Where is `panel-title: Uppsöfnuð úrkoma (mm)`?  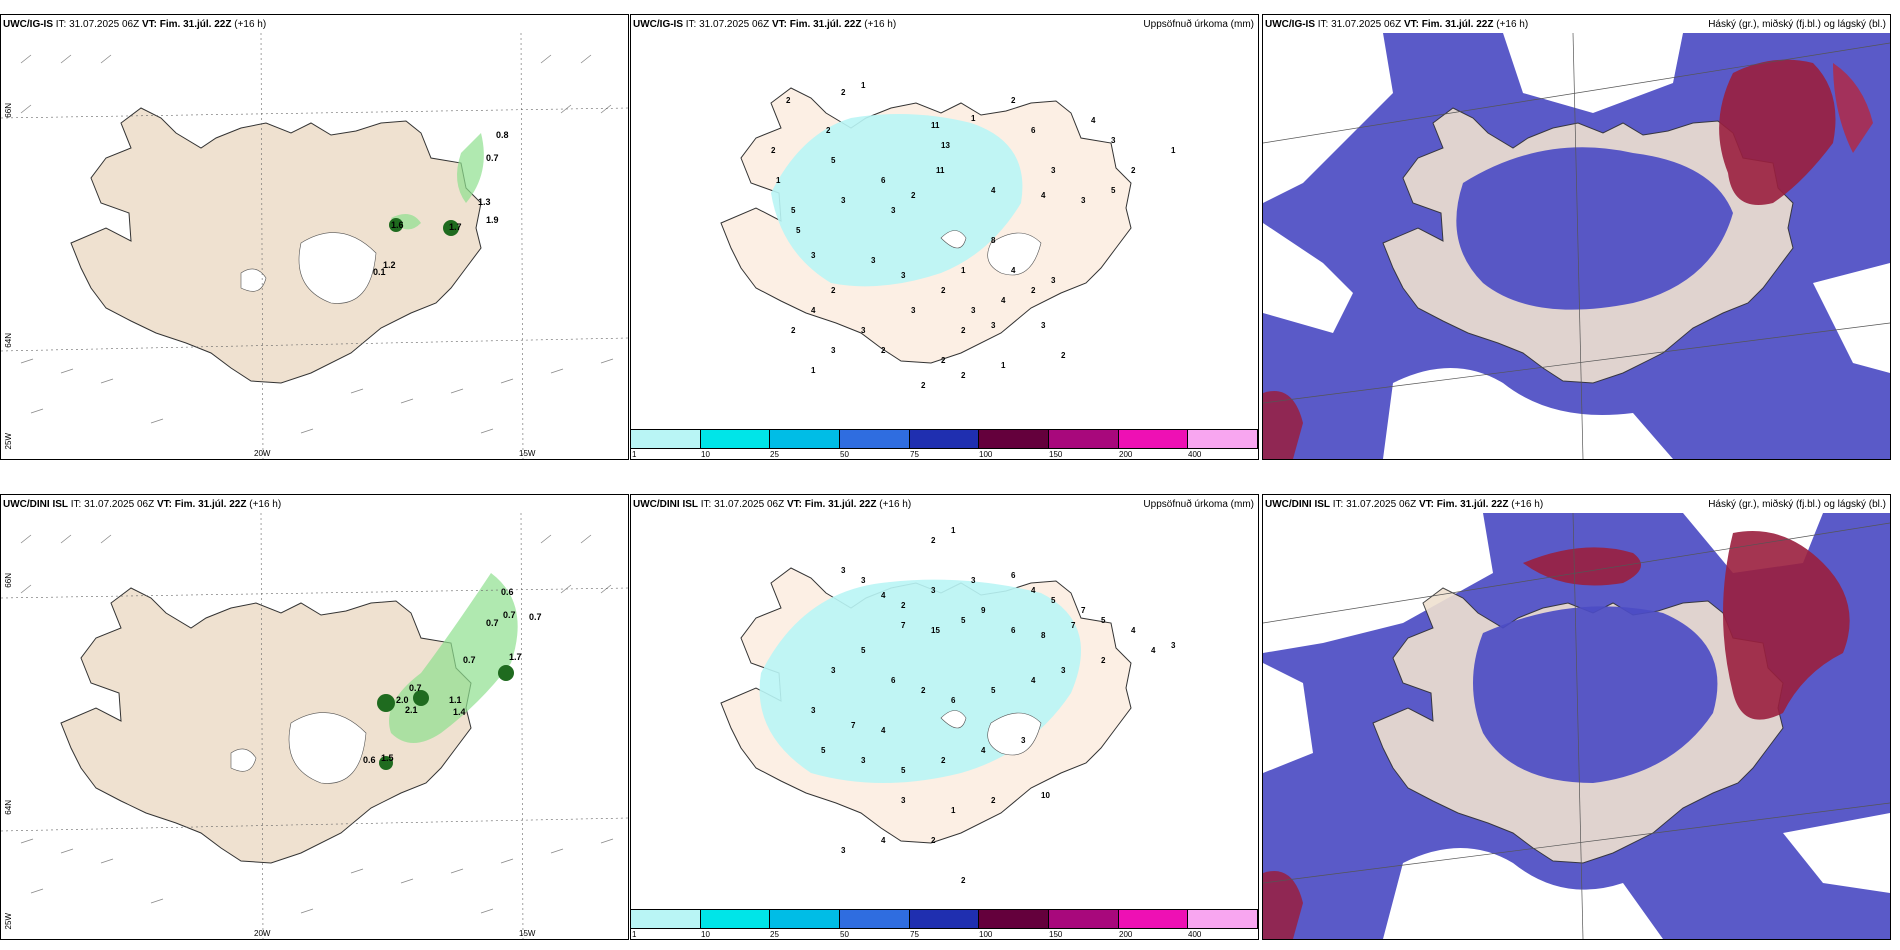 panel-title: Uppsöfnuð úrkoma (mm) is located at coordinates (1198, 504).